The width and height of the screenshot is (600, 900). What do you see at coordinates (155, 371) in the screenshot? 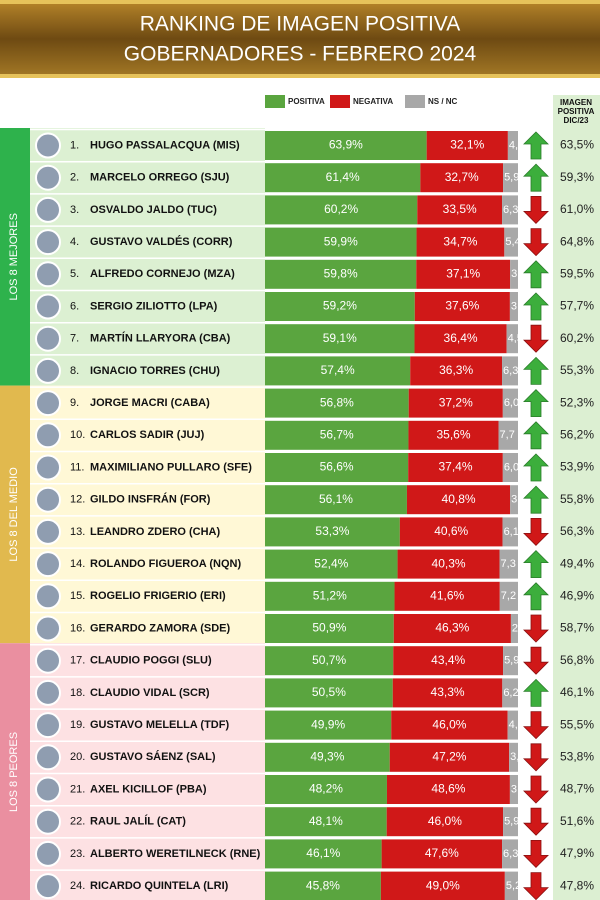
I see `name: IGNACIO TORRES (CHU)` at bounding box center [155, 371].